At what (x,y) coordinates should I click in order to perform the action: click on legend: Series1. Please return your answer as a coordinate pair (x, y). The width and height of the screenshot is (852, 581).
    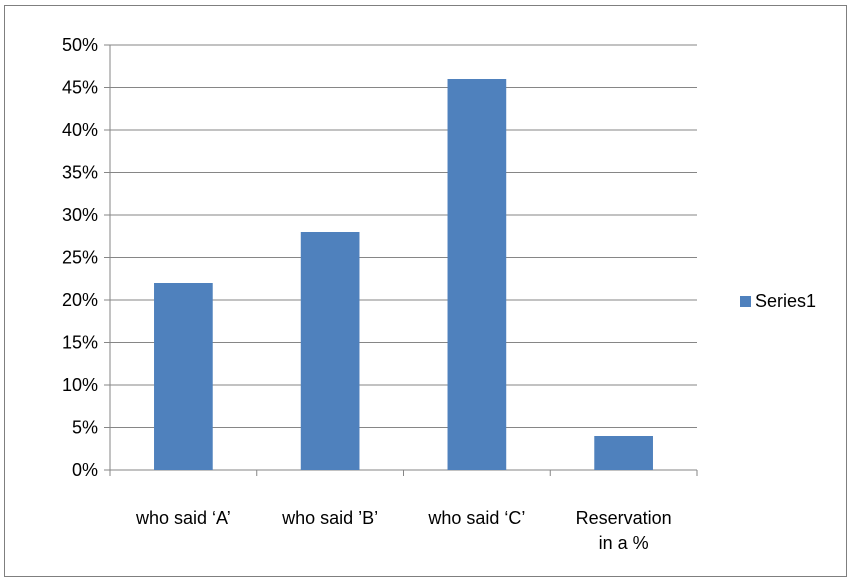
    Looking at the image, I should click on (778, 301).